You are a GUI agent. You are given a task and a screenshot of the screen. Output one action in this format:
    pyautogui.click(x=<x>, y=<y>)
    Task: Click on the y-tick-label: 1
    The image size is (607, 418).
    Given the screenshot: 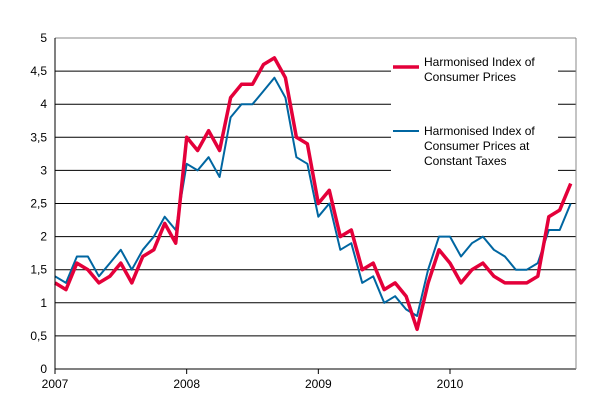 What is the action you would take?
    pyautogui.click(x=43, y=303)
    